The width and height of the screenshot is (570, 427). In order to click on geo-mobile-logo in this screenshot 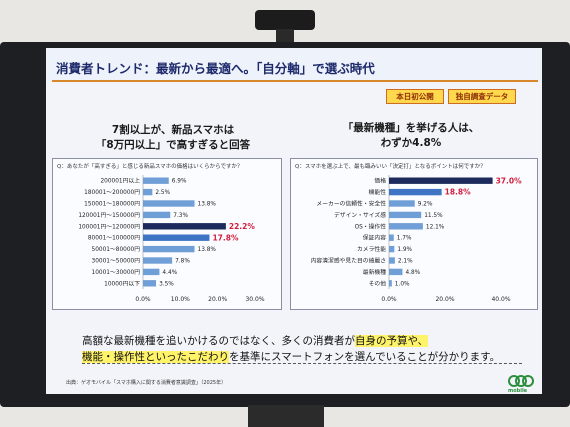, I will do `click(521, 381)`.